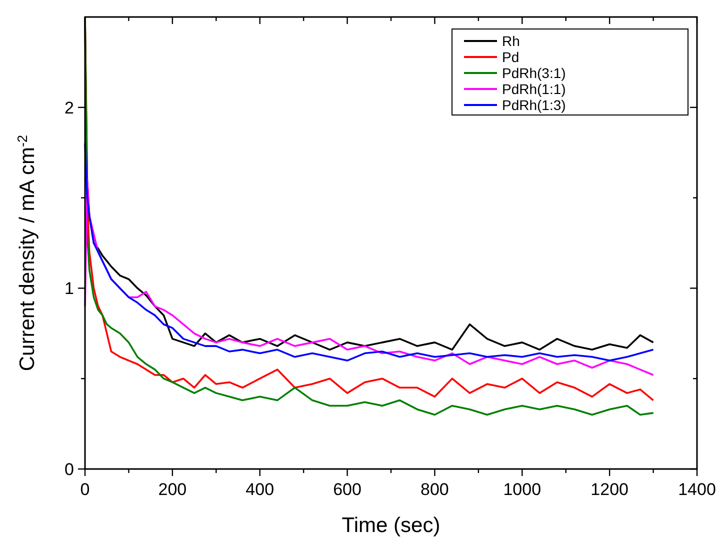 The width and height of the screenshot is (721, 546). Describe the element at coordinates (609, 489) in the screenshot. I see `x-tick-label: 1200` at that location.